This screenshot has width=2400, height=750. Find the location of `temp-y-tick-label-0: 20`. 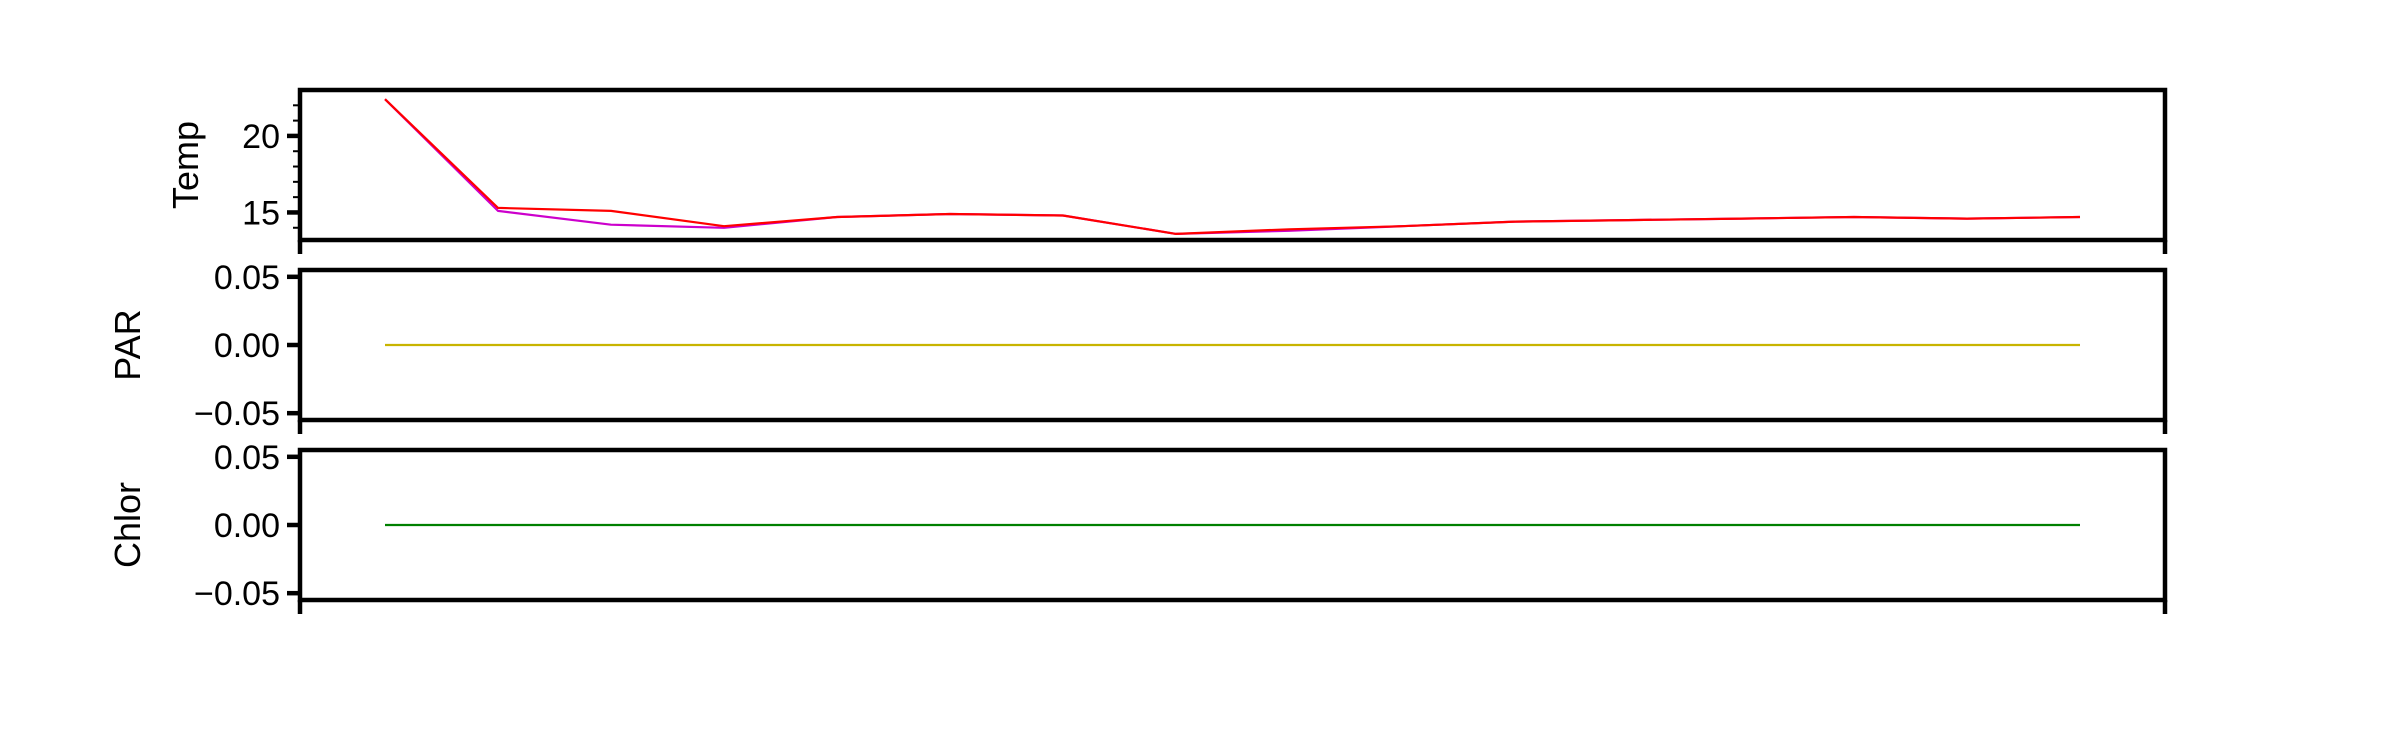

temp-y-tick-label-0: 20 is located at coordinates (261, 137).